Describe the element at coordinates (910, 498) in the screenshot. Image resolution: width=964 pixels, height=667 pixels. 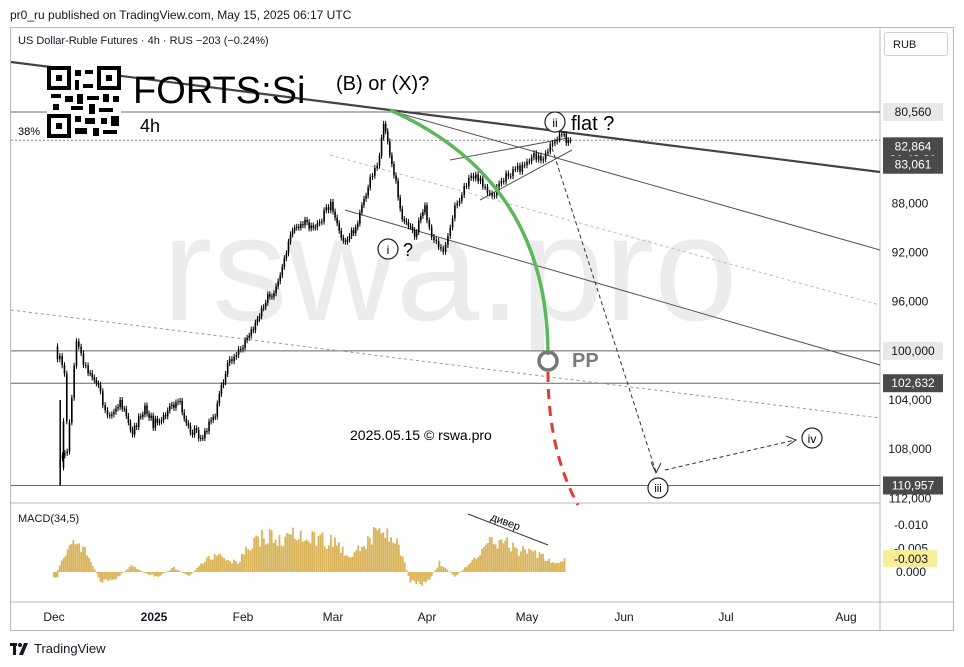
I see `price-tick: 112,000` at that location.